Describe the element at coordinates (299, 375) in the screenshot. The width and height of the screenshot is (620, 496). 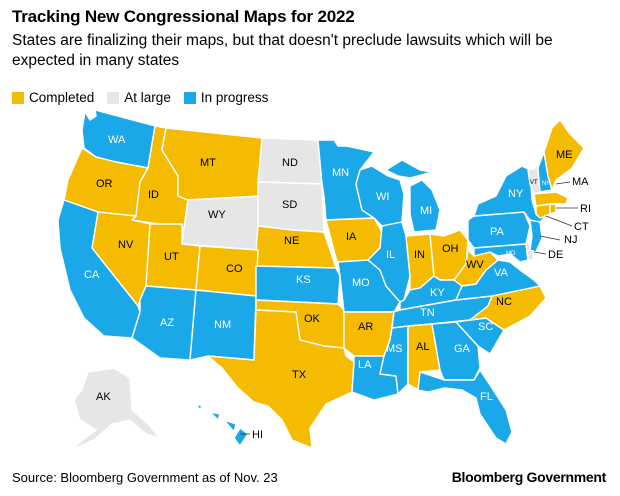
I see `label-TX: TX` at that location.